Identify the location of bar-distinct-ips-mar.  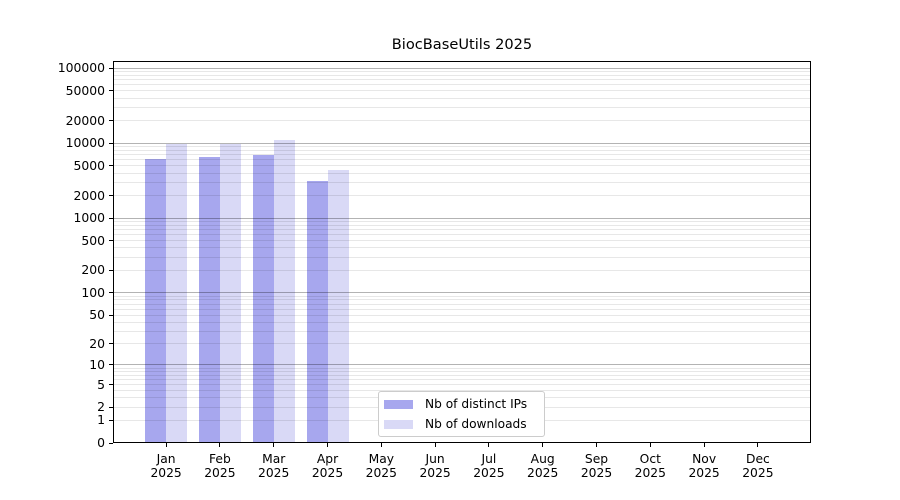
(263, 298).